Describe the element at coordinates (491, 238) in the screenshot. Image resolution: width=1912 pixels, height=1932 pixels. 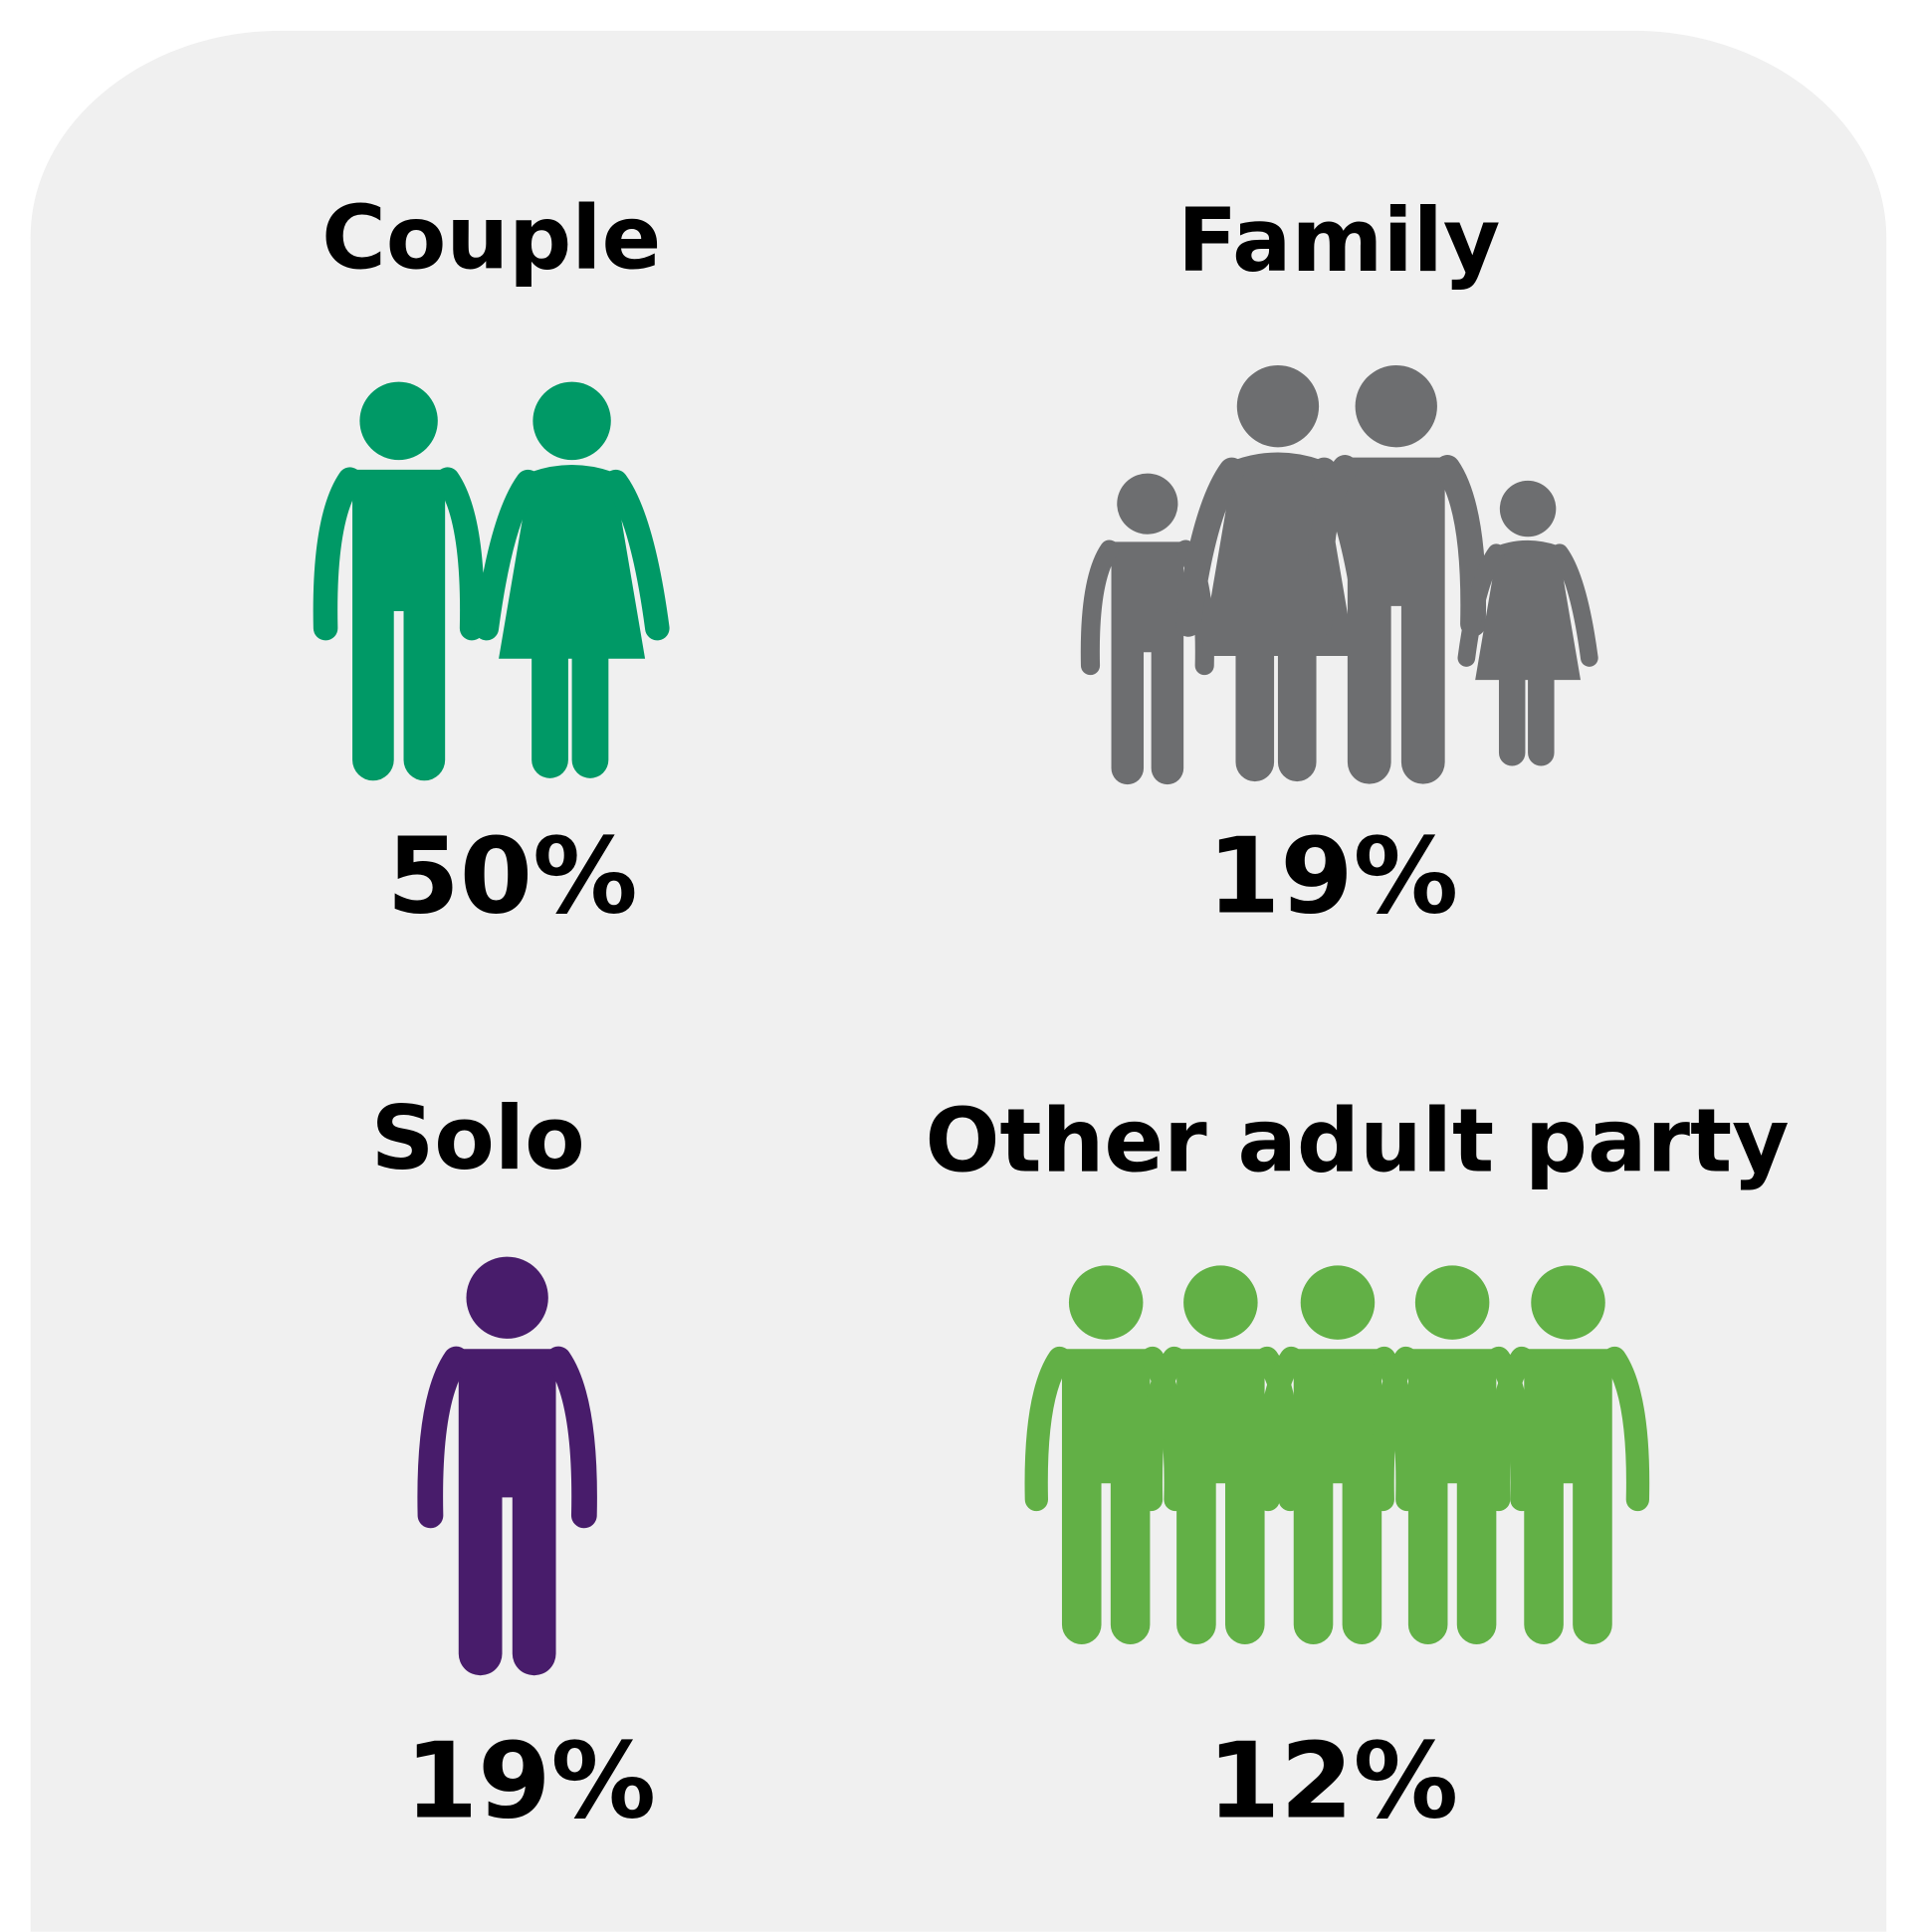
I see `item-label: Couple` at that location.